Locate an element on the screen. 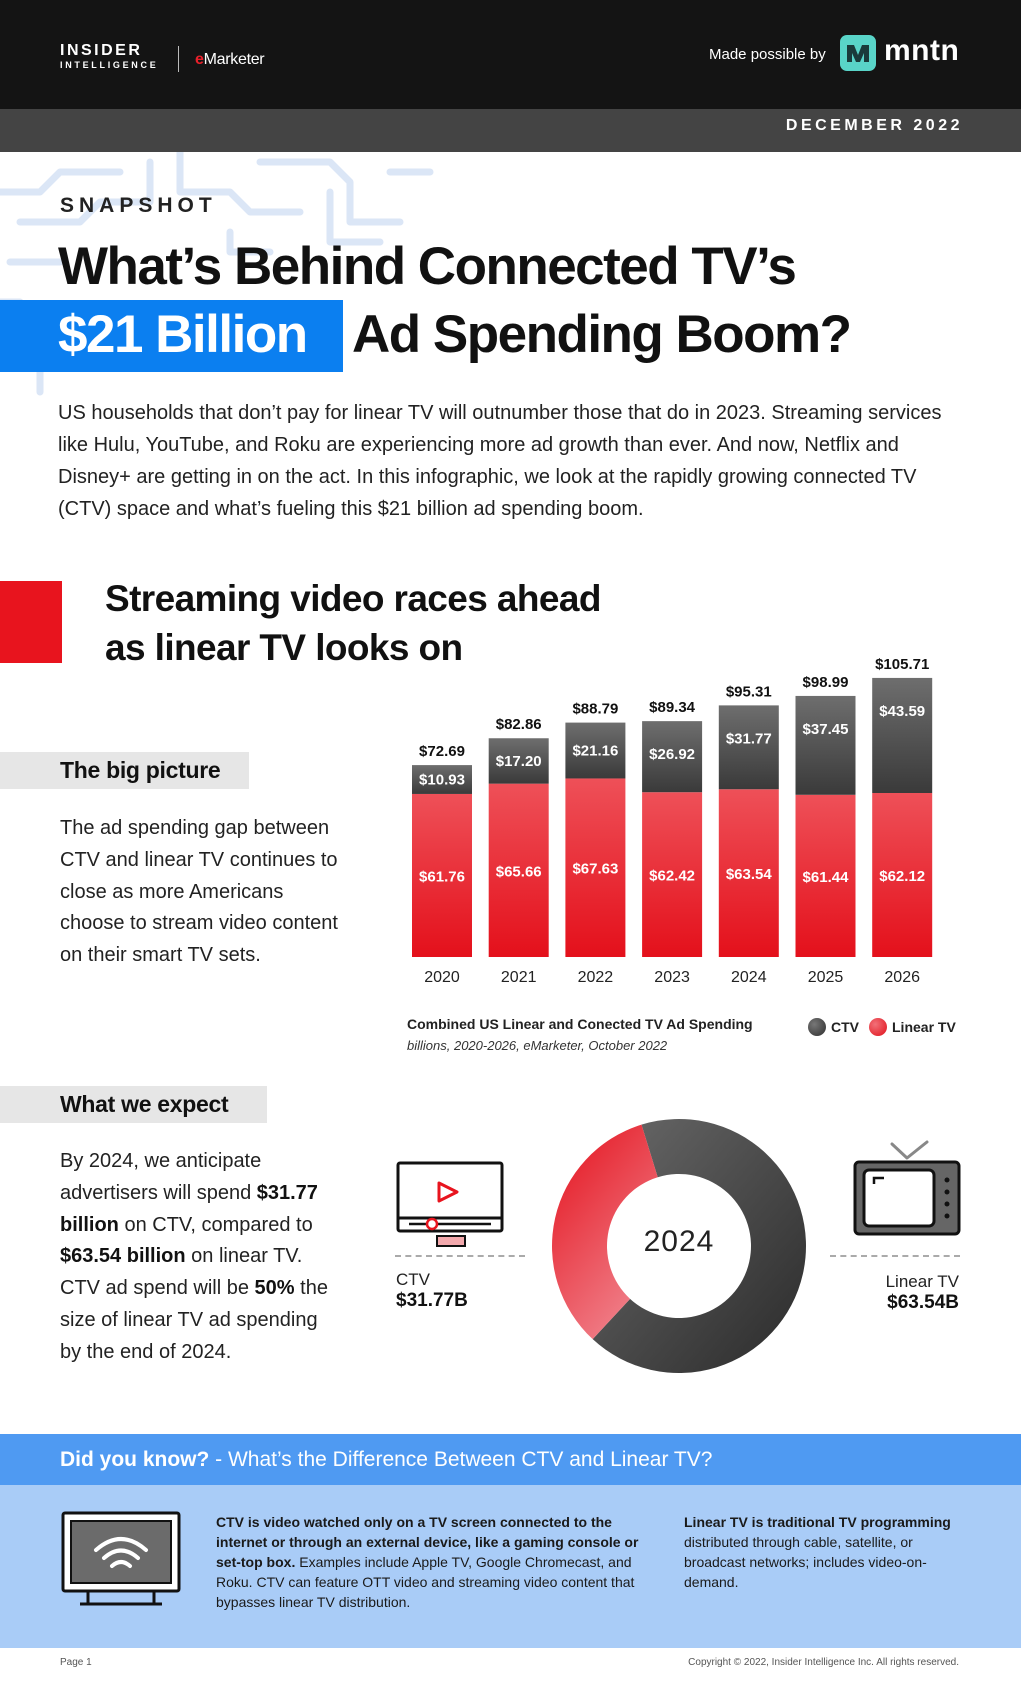 The height and width of the screenshot is (1683, 1021). label-linear-2024: $63.54 is located at coordinates (749, 874).